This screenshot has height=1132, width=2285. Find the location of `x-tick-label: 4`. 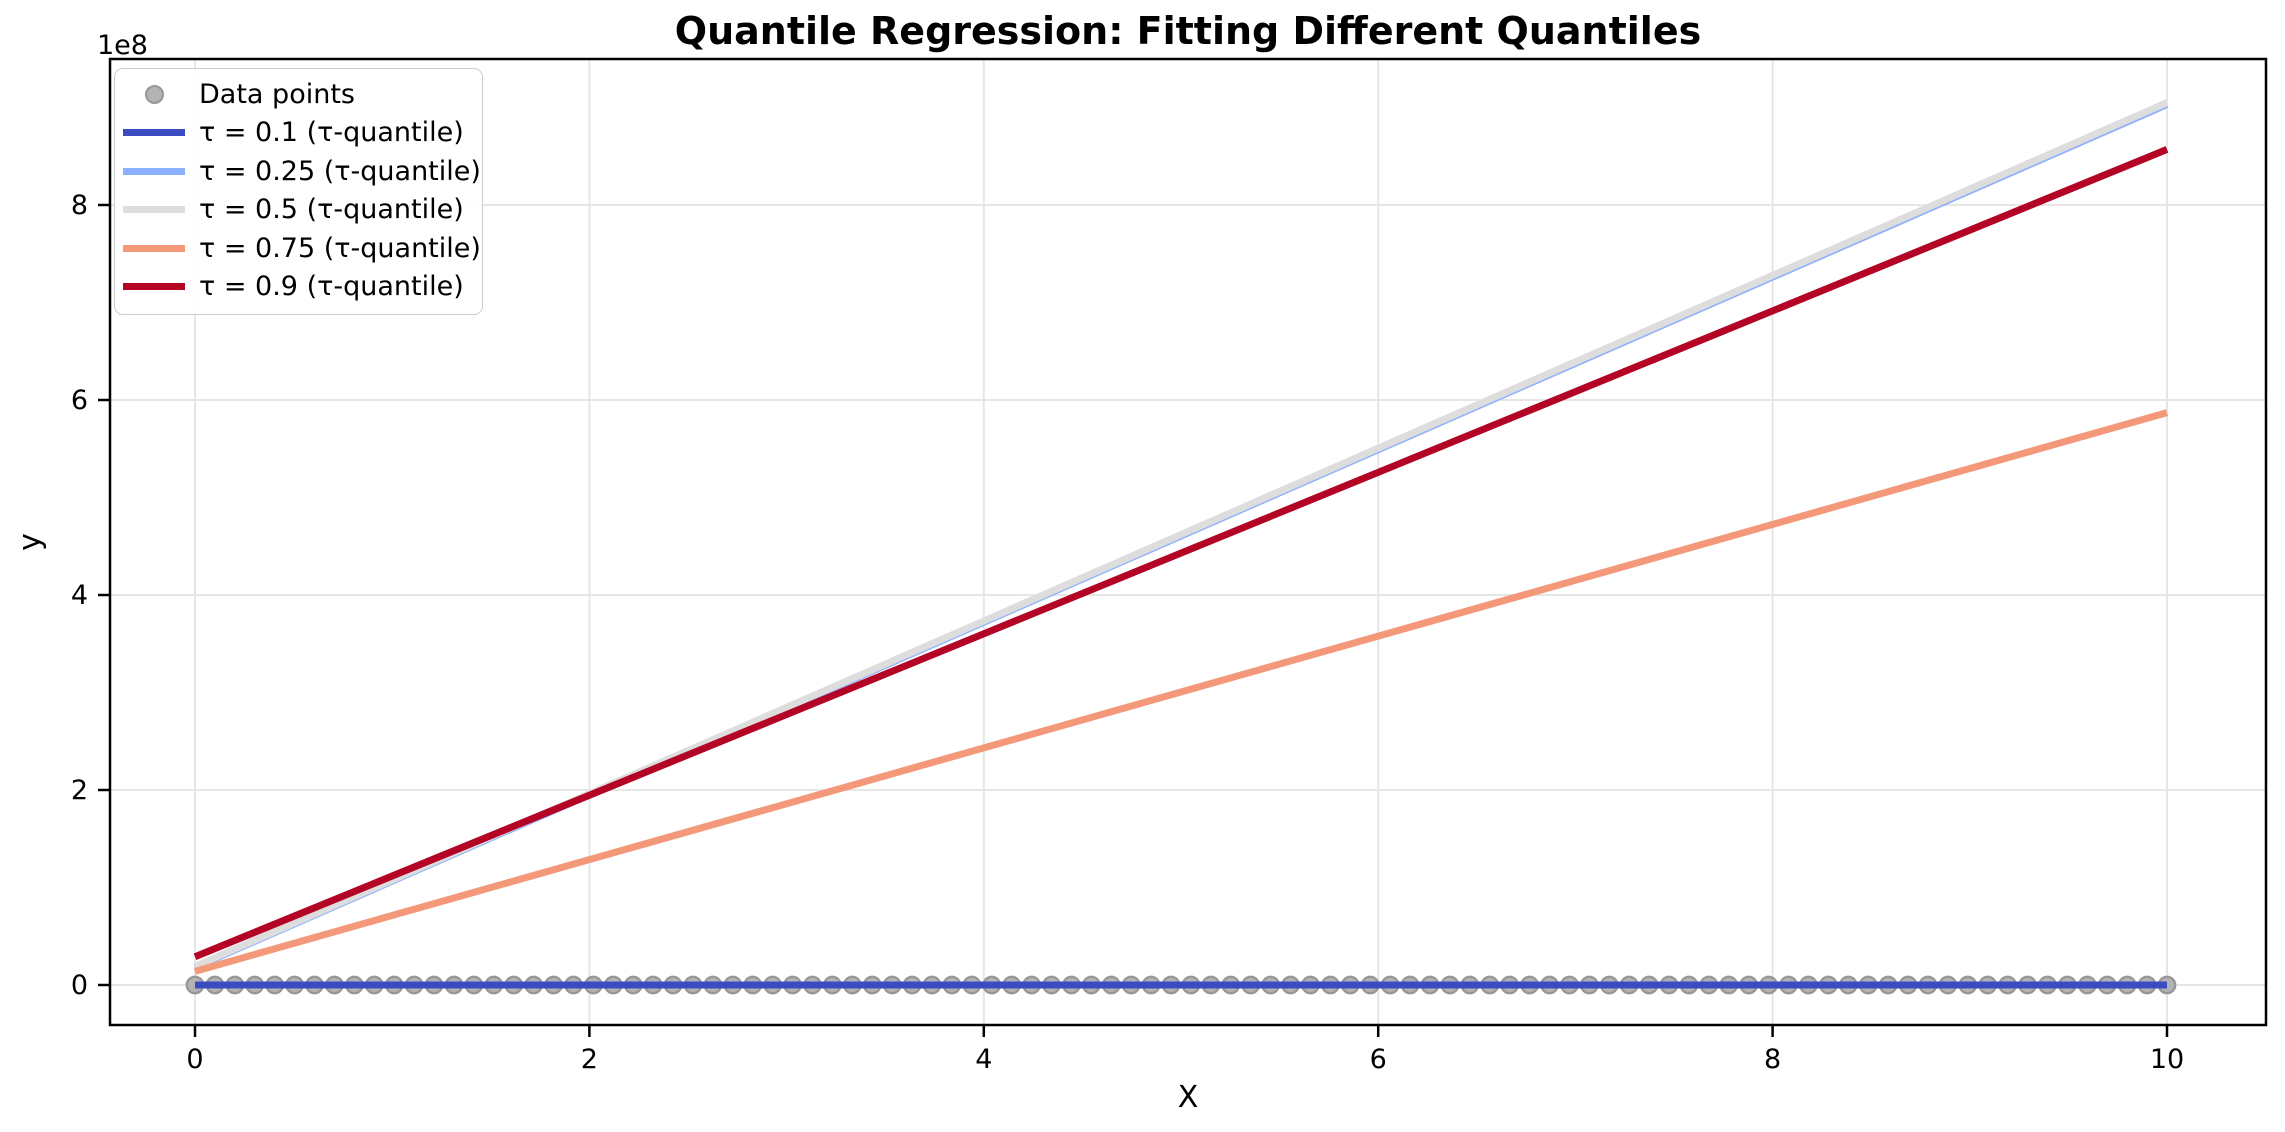

x-tick-label: 4 is located at coordinates (983, 1059).